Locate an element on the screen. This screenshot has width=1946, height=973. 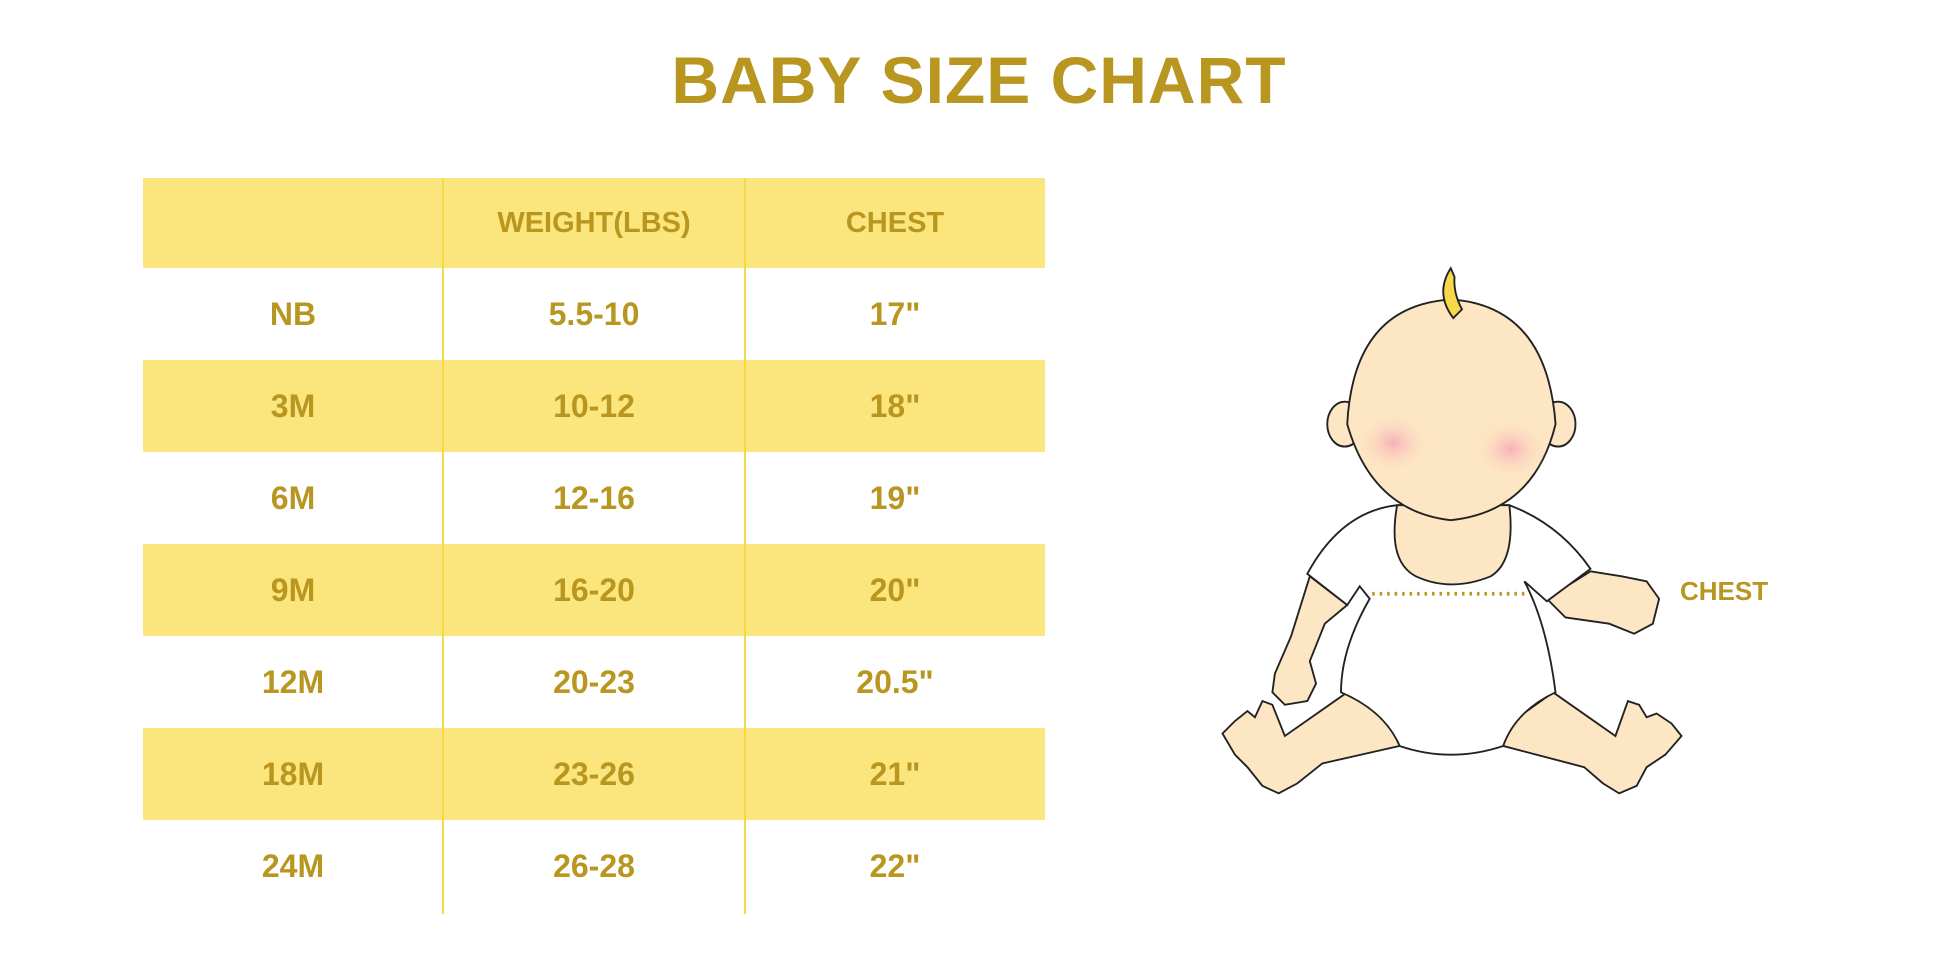
weight-cell: 12-16 is located at coordinates (594, 497).